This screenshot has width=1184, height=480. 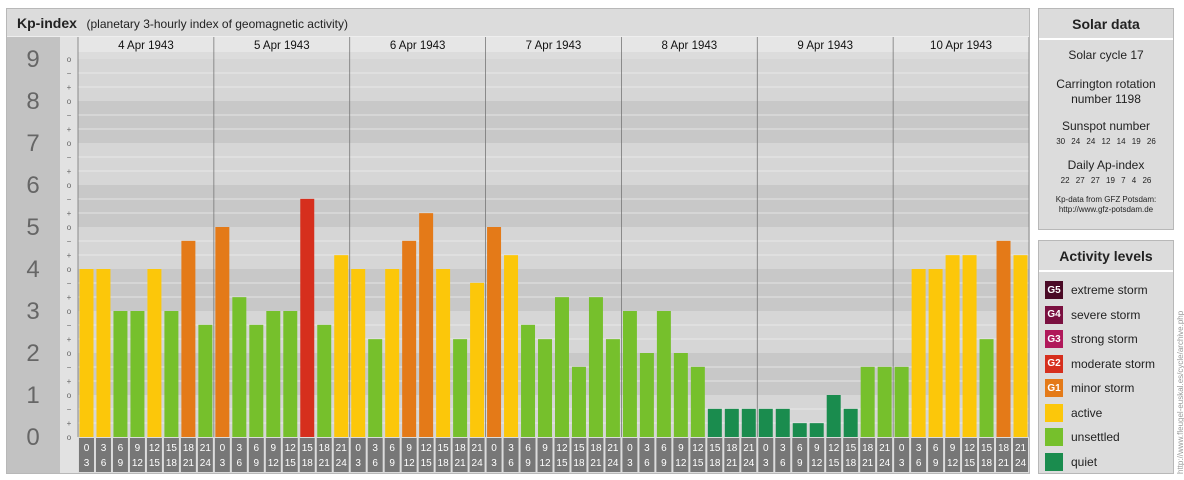 I want to click on activity-level-swatch, so click(x=1054, y=412).